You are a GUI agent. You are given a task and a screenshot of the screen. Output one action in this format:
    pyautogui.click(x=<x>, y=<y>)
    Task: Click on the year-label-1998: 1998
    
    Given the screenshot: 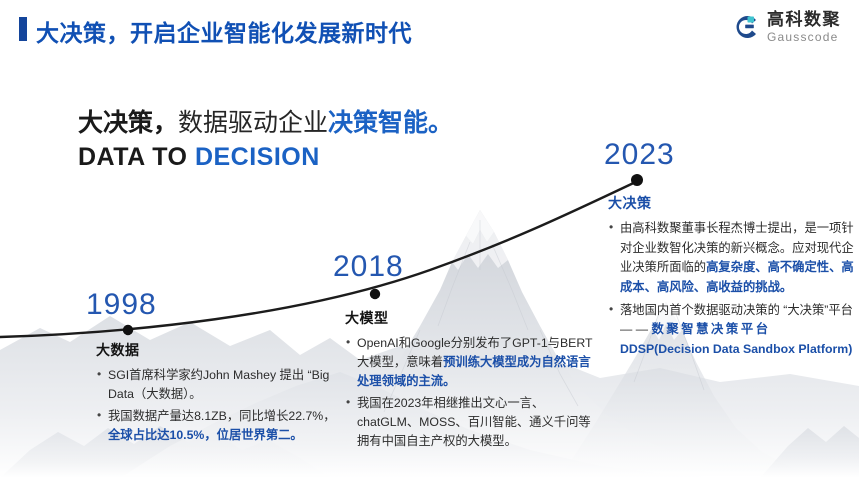 What is the action you would take?
    pyautogui.click(x=121, y=304)
    